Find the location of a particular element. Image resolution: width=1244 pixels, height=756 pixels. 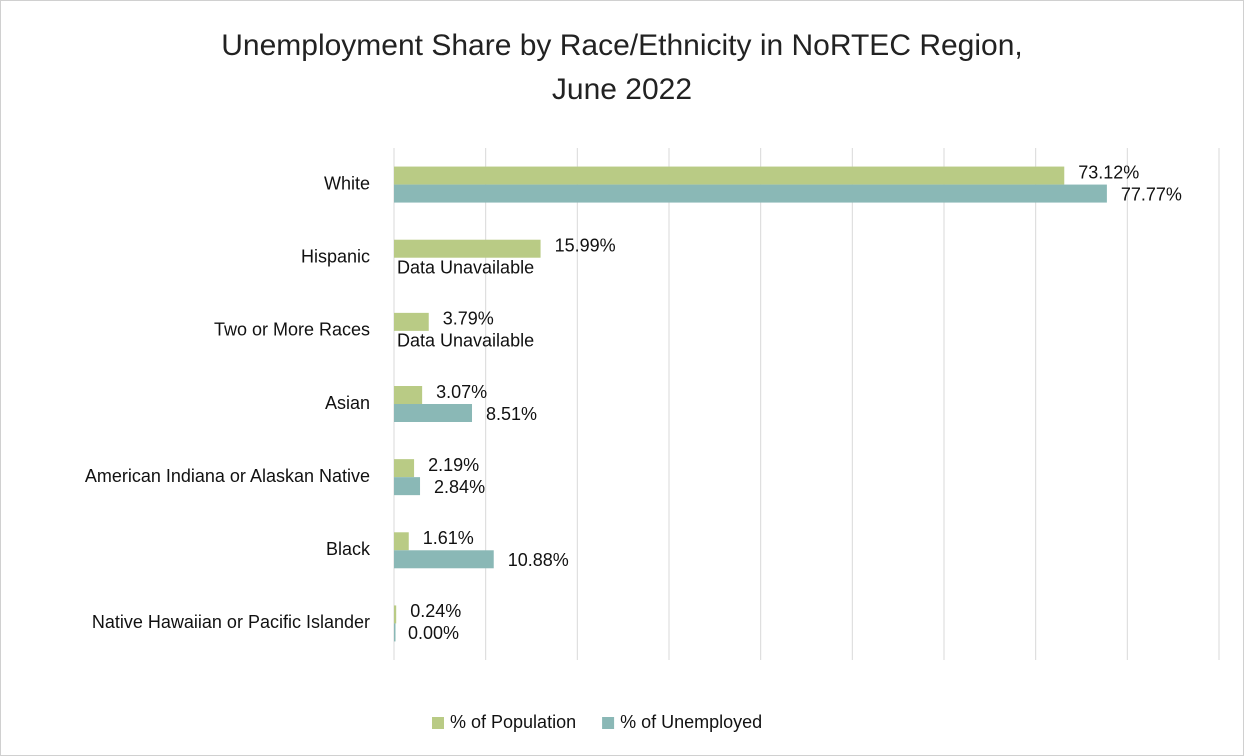

data-label: 0.00% is located at coordinates (433, 633).